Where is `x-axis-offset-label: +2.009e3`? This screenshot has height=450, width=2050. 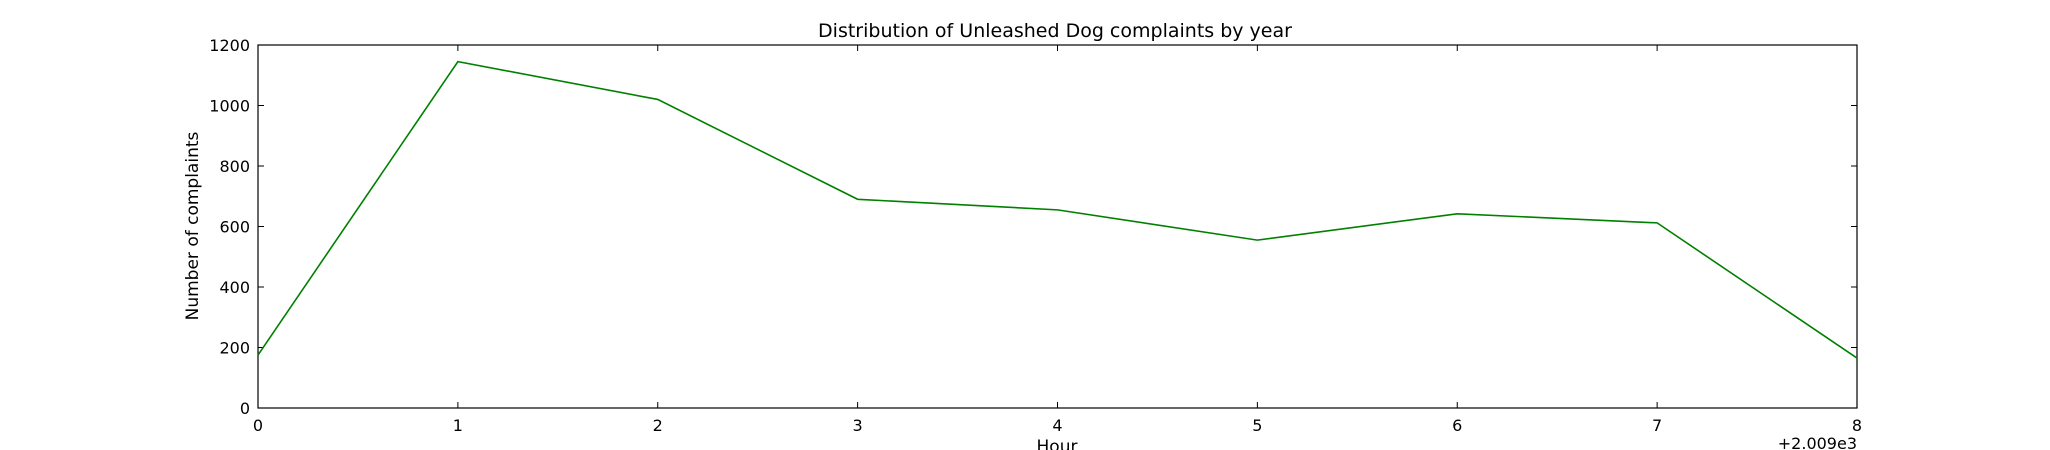 x-axis-offset-label: +2.009e3 is located at coordinates (1817, 442).